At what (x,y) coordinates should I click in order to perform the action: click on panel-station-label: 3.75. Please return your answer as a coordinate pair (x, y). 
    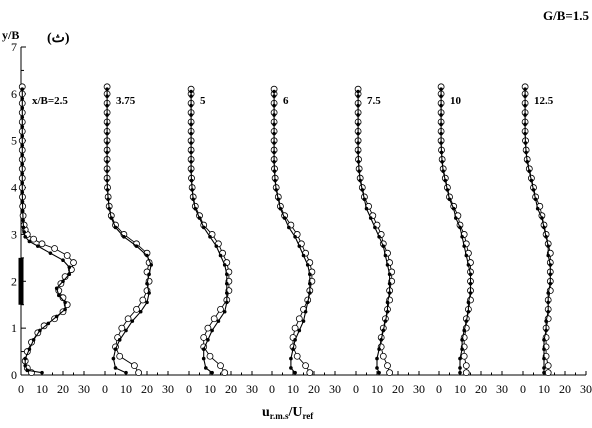
    Looking at the image, I should click on (126, 101).